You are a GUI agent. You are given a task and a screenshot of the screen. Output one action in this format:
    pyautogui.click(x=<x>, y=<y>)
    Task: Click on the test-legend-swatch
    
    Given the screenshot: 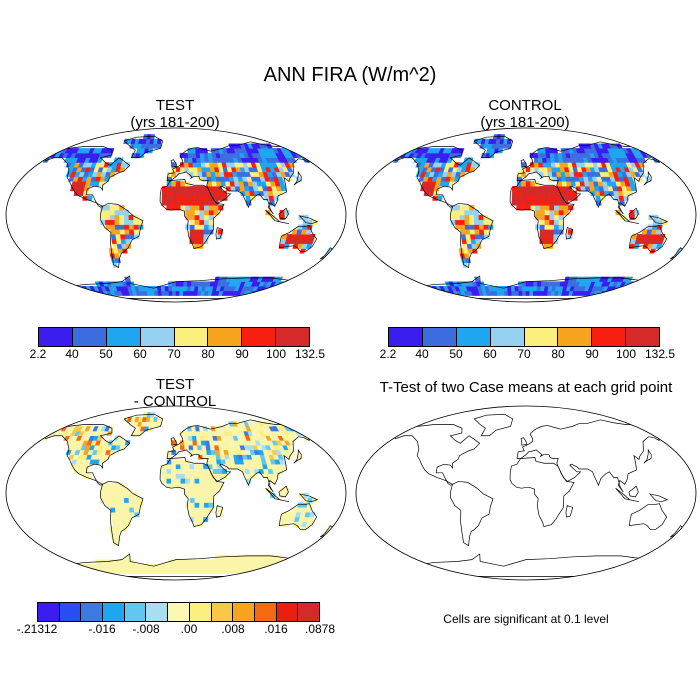 What is the action you would take?
    pyautogui.click(x=89, y=337)
    